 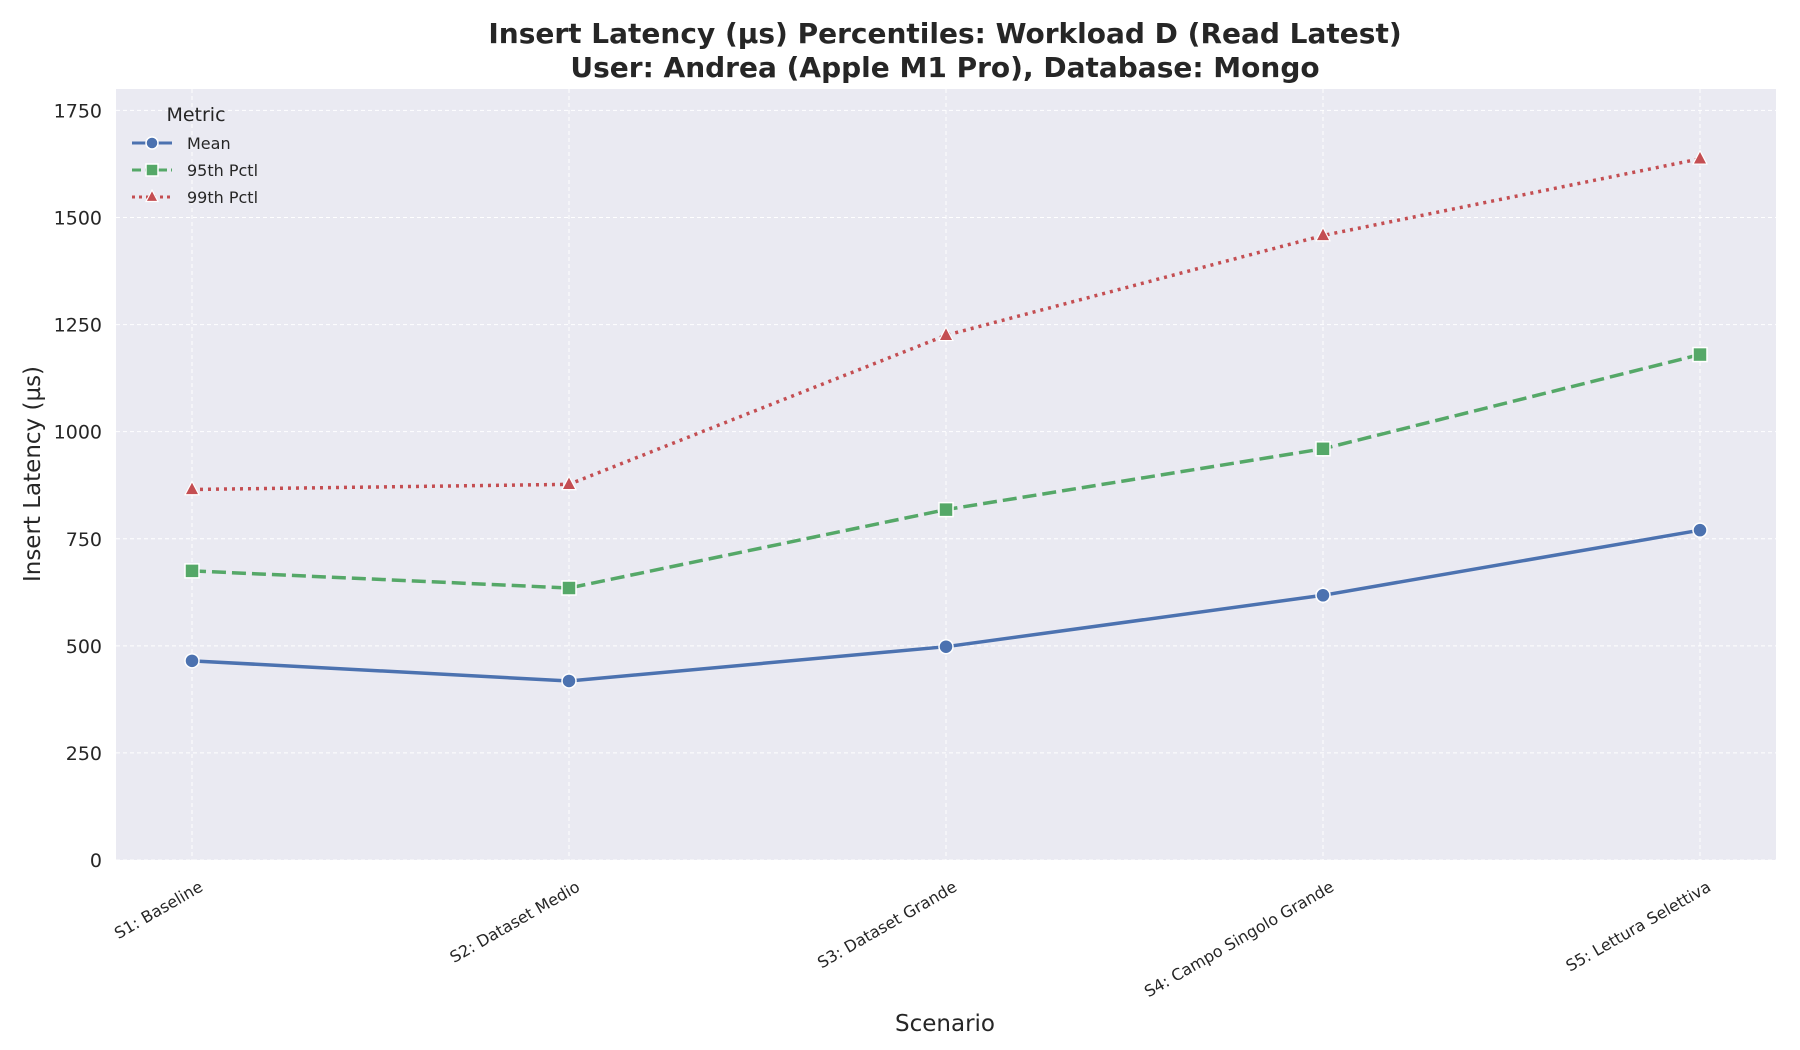 I want to click on legend-item: 95th Pctl, so click(x=195, y=170).